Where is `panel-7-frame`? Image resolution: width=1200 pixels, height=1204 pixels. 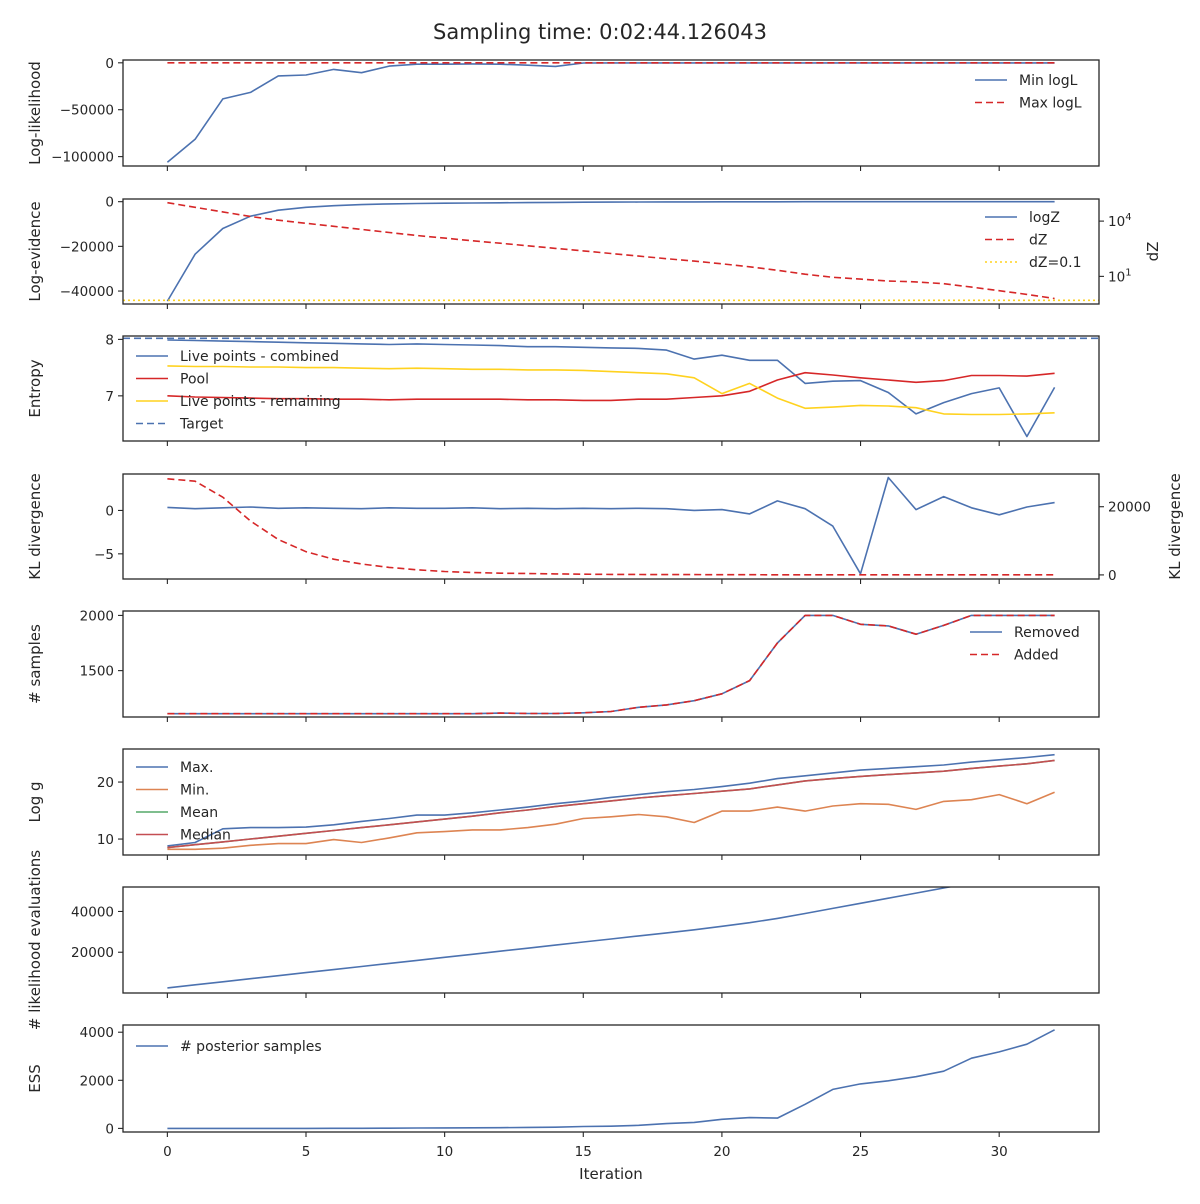
panel-7-frame is located at coordinates (611, 940).